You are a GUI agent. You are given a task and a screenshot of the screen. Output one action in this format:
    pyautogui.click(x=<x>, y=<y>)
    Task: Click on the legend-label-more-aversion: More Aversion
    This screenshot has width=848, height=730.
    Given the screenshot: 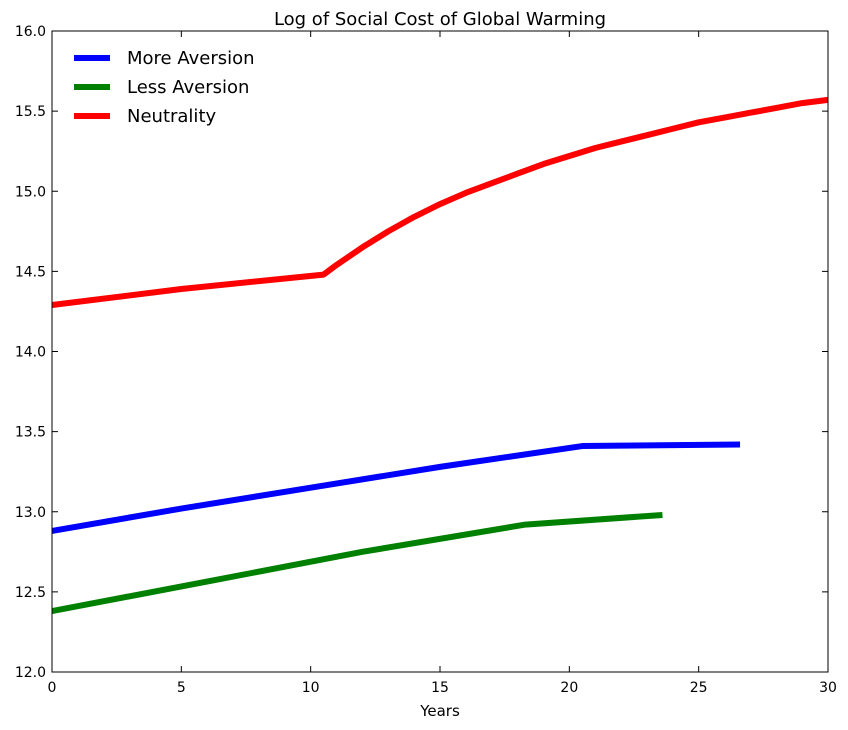 What is the action you would take?
    pyautogui.click(x=191, y=58)
    